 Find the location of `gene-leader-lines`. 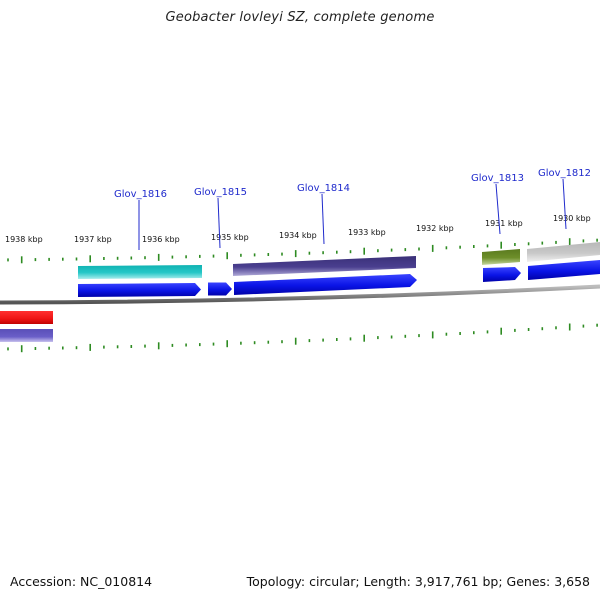

gene-leader-lines is located at coordinates (352, 214).